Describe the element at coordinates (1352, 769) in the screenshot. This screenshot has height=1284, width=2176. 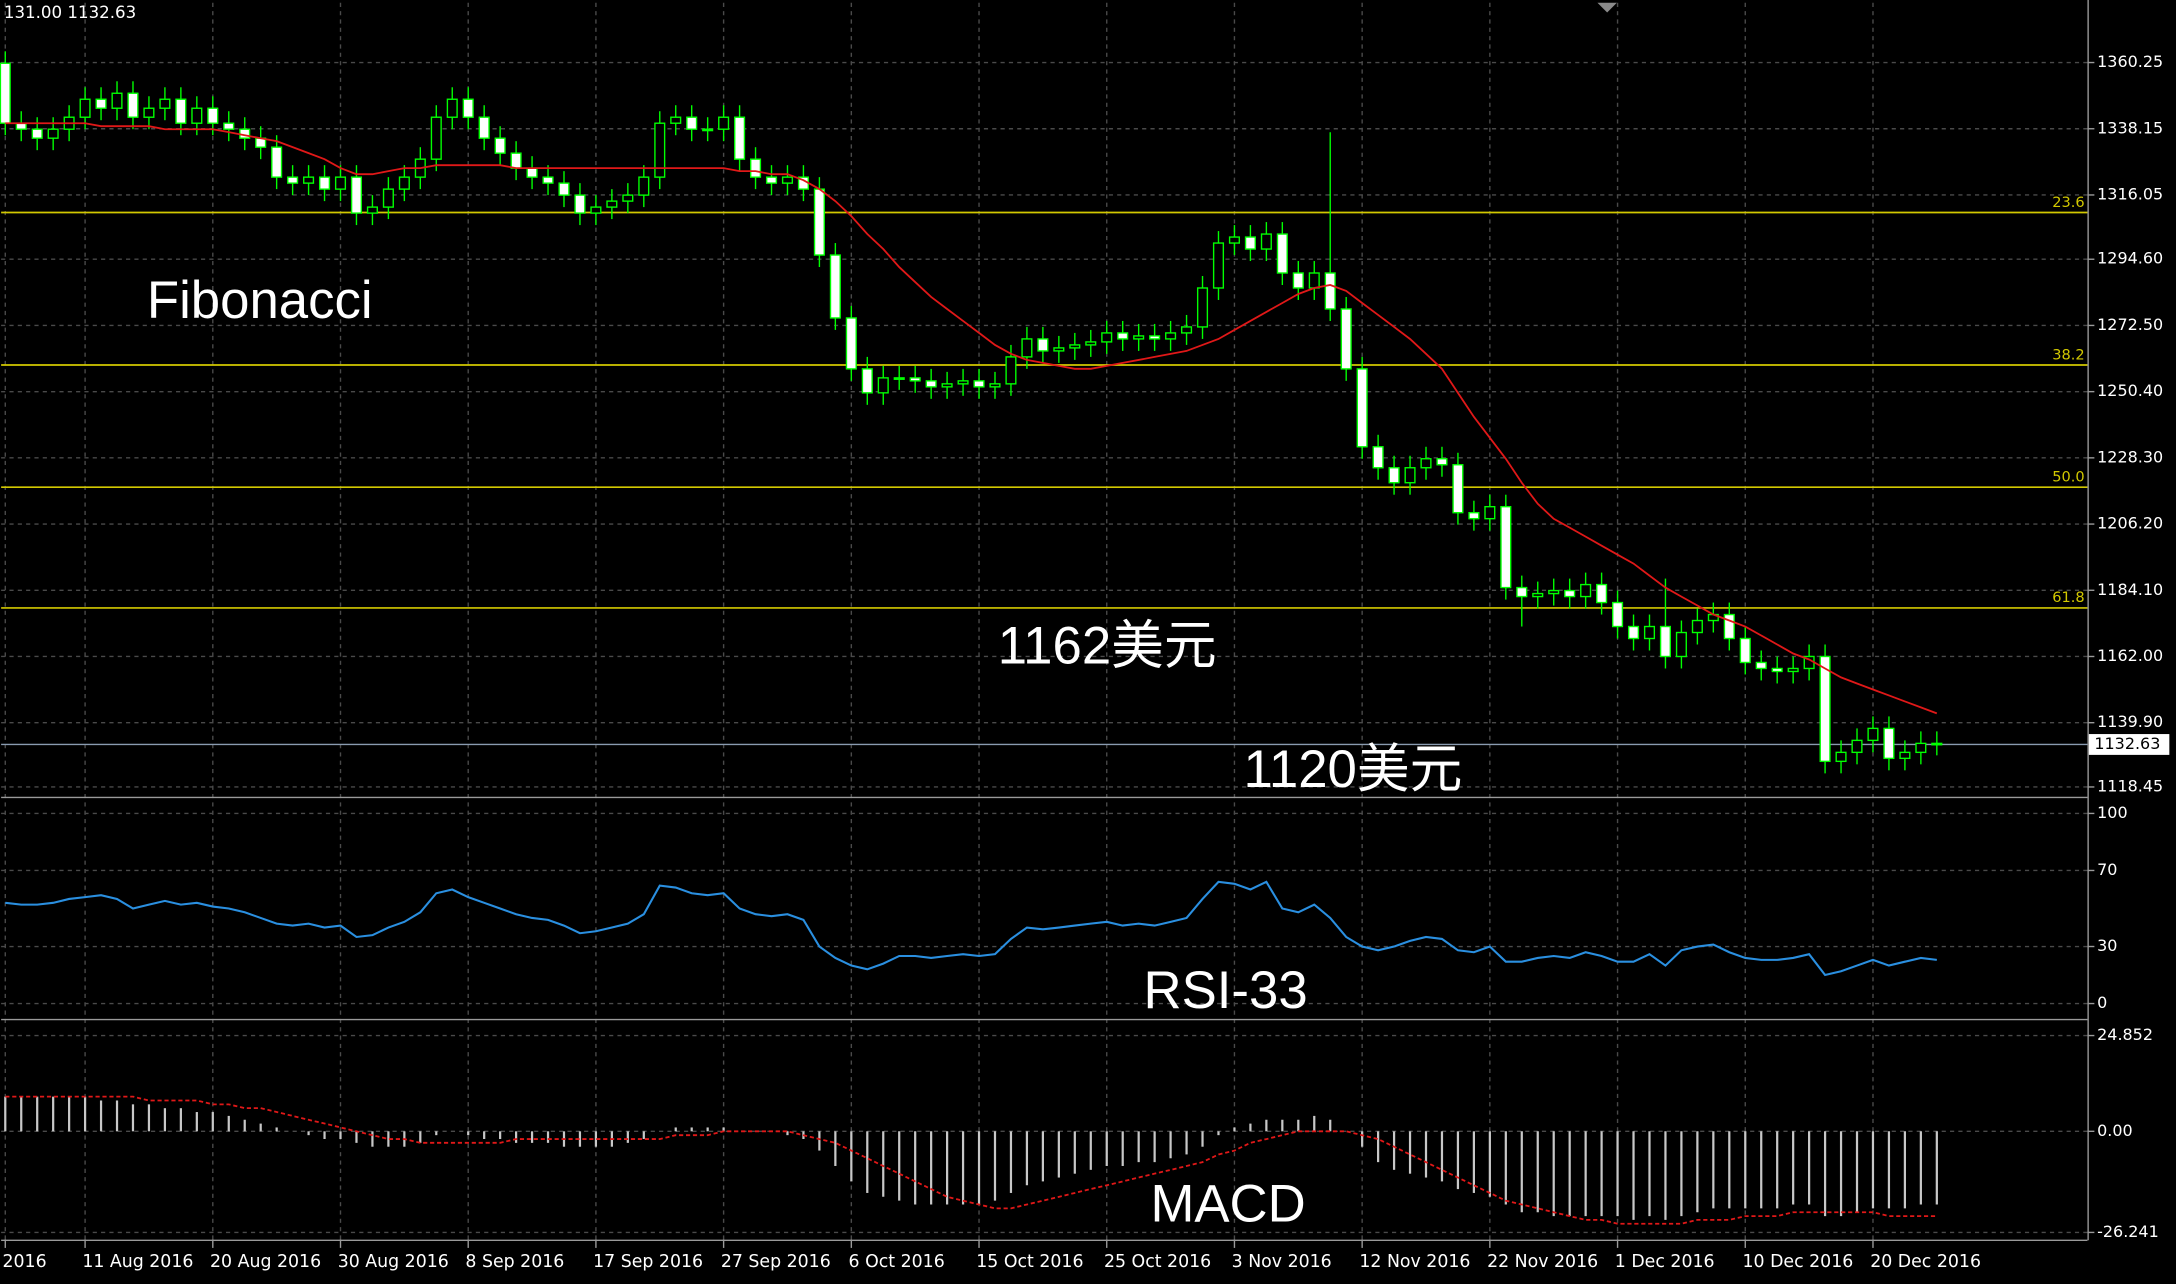
I see `annotation: 1120美元` at that location.